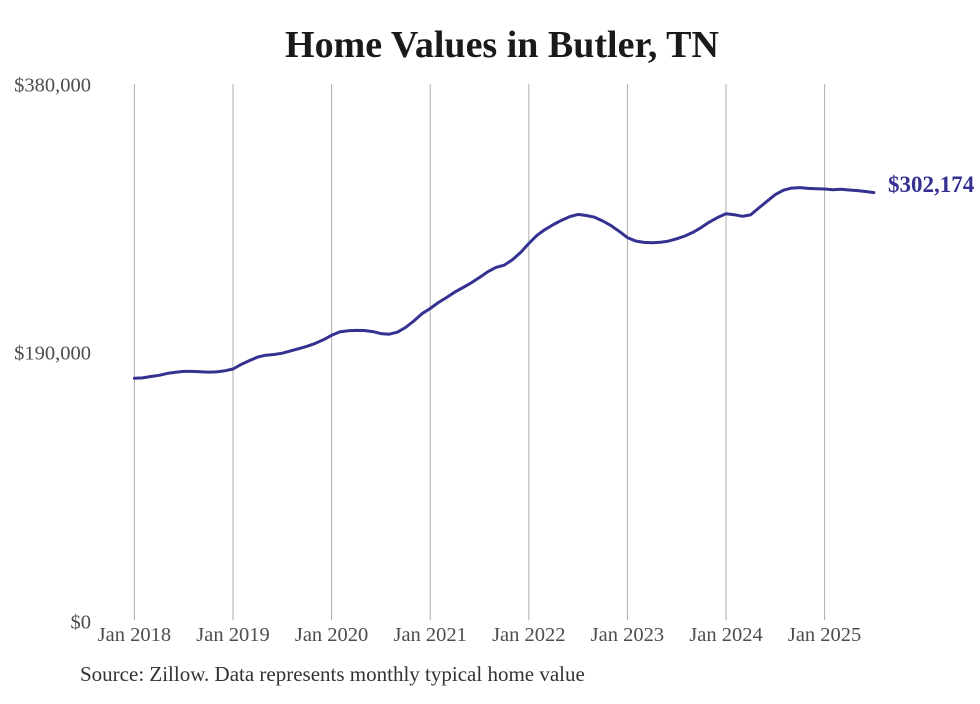 This screenshot has height=704, width=980. What do you see at coordinates (824, 635) in the screenshot?
I see `svg-text: Jan 2025` at bounding box center [824, 635].